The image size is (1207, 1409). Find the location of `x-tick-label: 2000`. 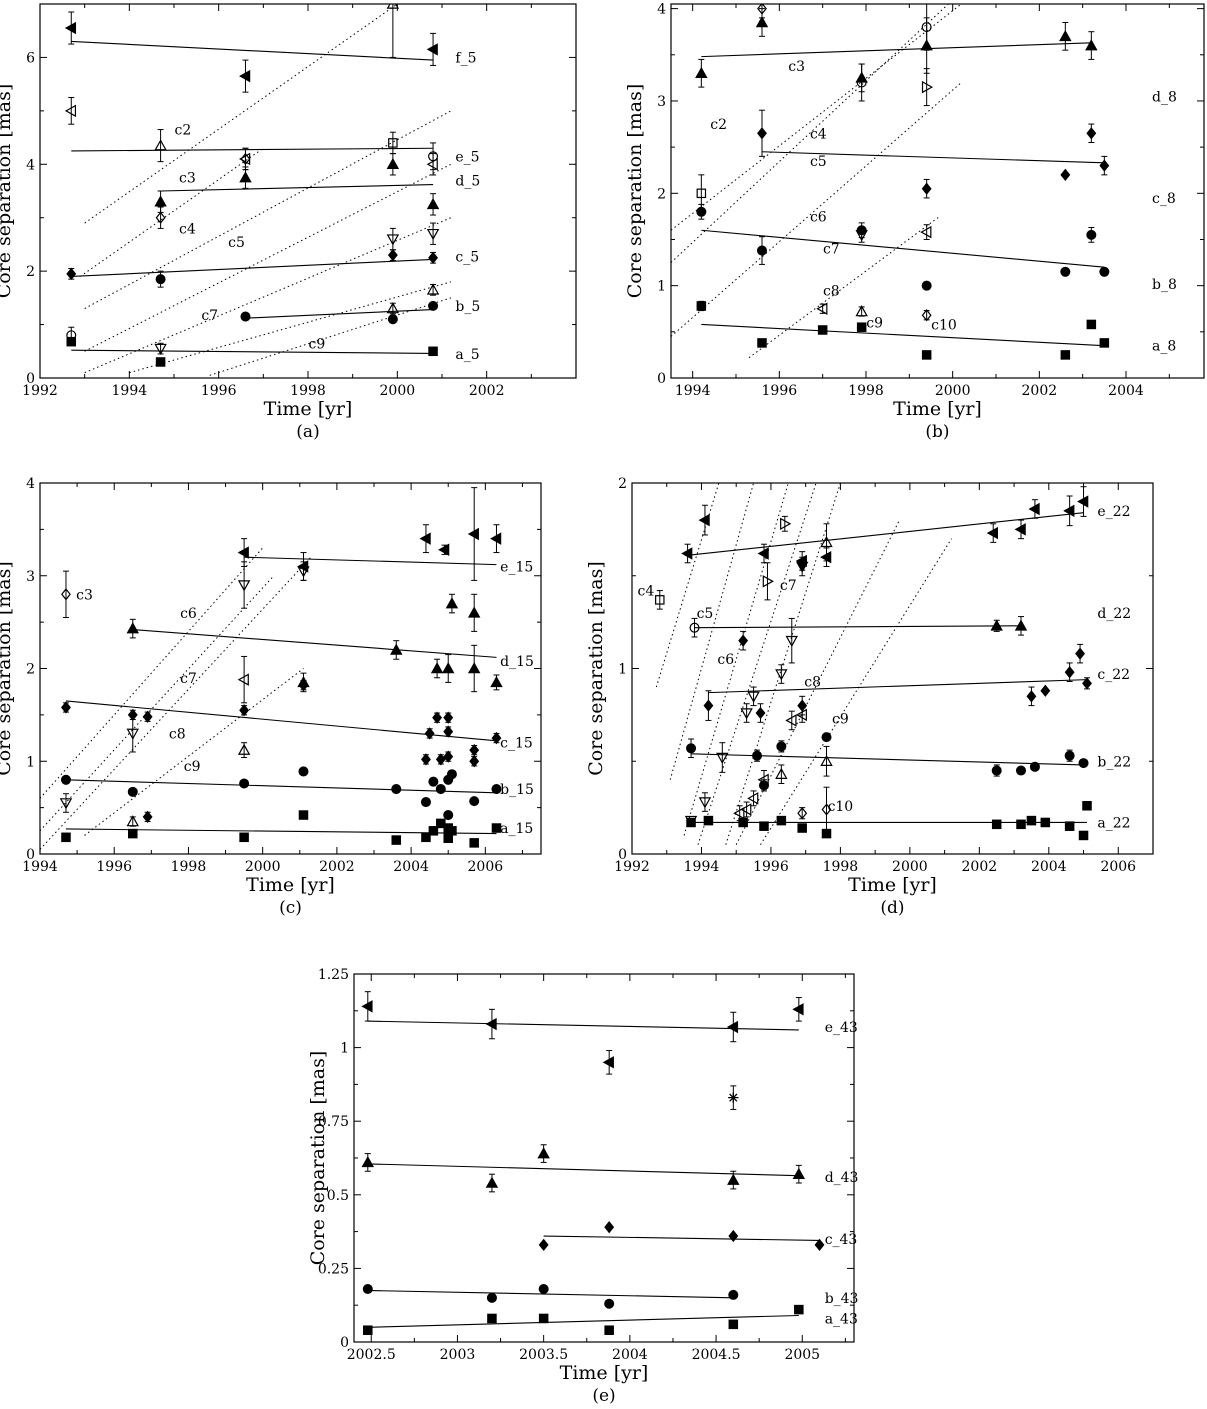

x-tick-label: 2000 is located at coordinates (263, 867).